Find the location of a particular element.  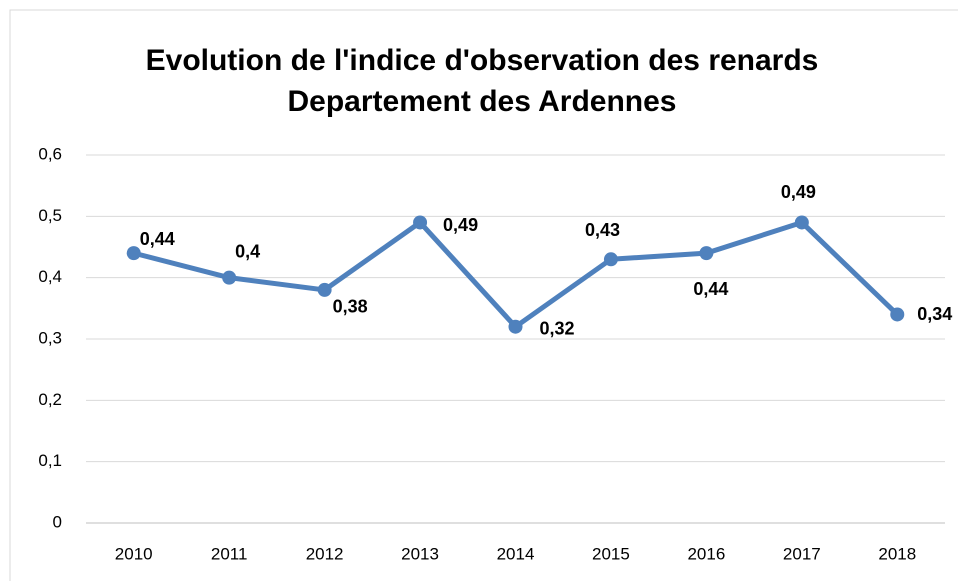

y-tick-label: 0,5 is located at coordinates (50, 215).